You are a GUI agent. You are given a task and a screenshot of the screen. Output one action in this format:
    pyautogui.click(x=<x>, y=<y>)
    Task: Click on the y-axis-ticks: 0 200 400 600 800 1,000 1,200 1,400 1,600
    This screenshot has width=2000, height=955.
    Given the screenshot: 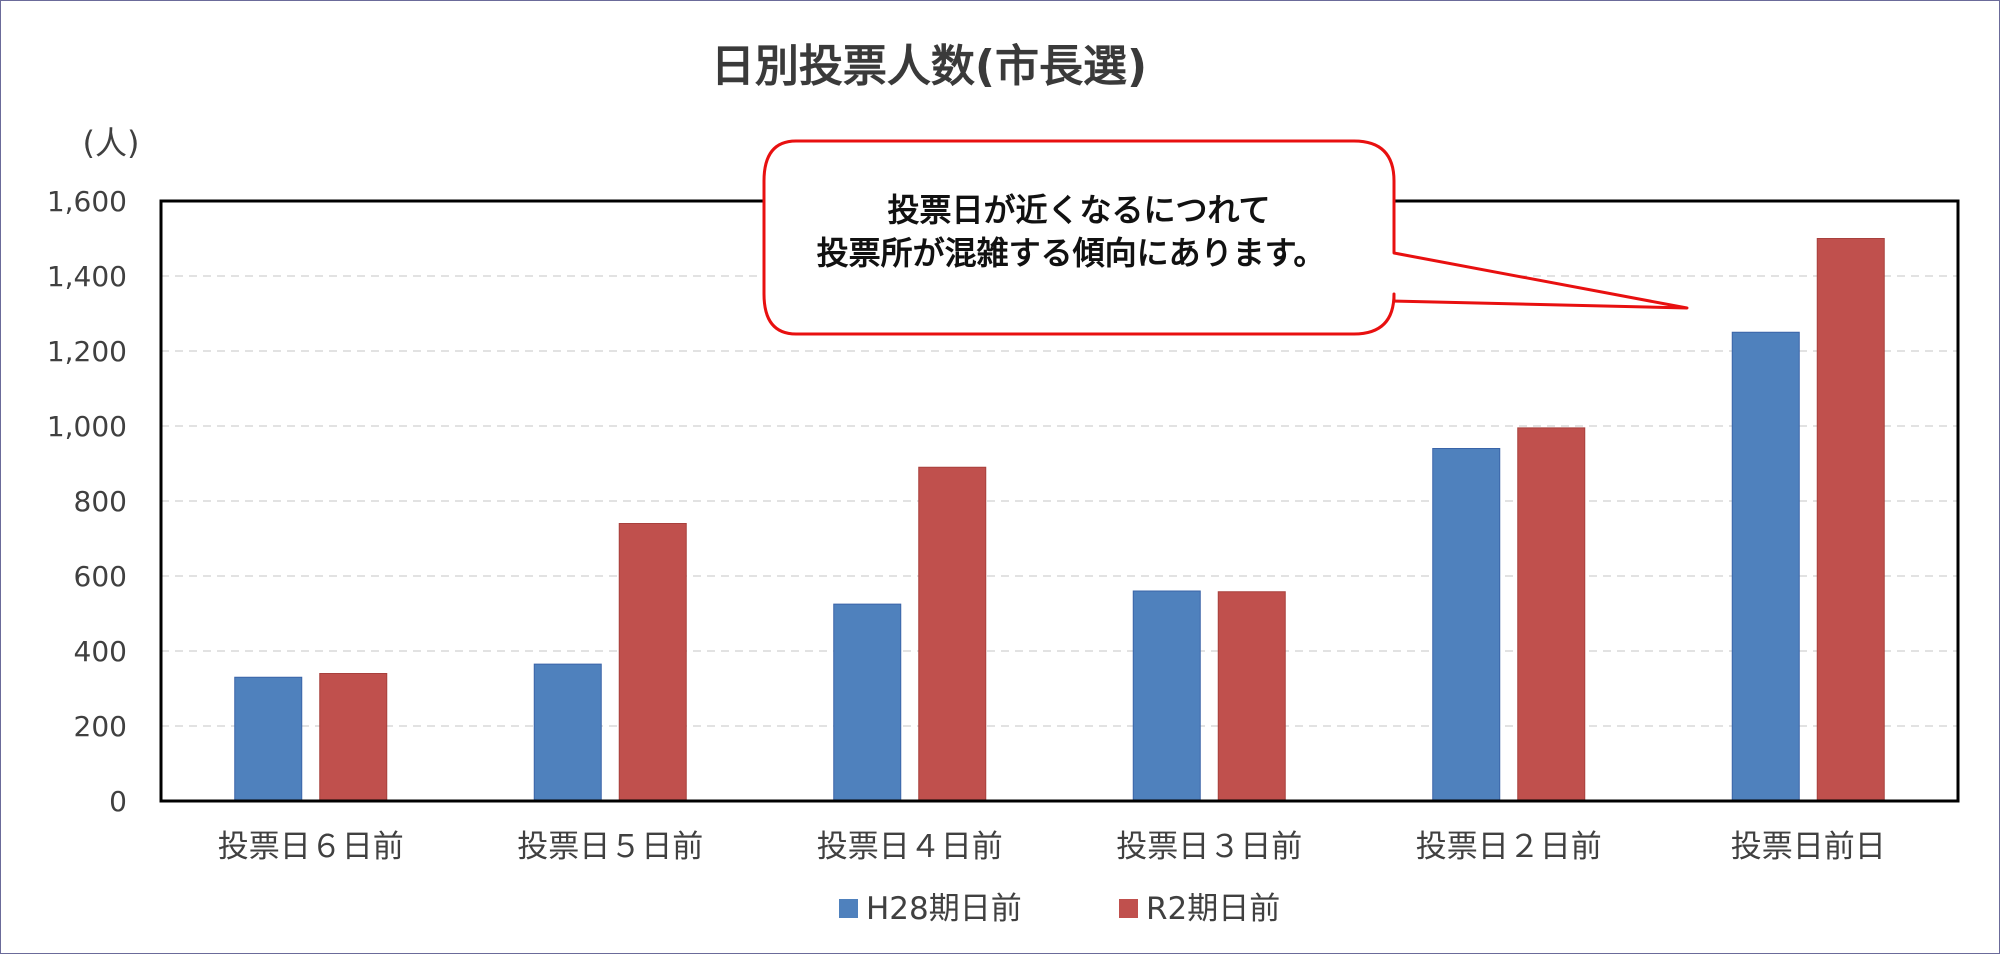 What is the action you would take?
    pyautogui.click(x=87, y=501)
    